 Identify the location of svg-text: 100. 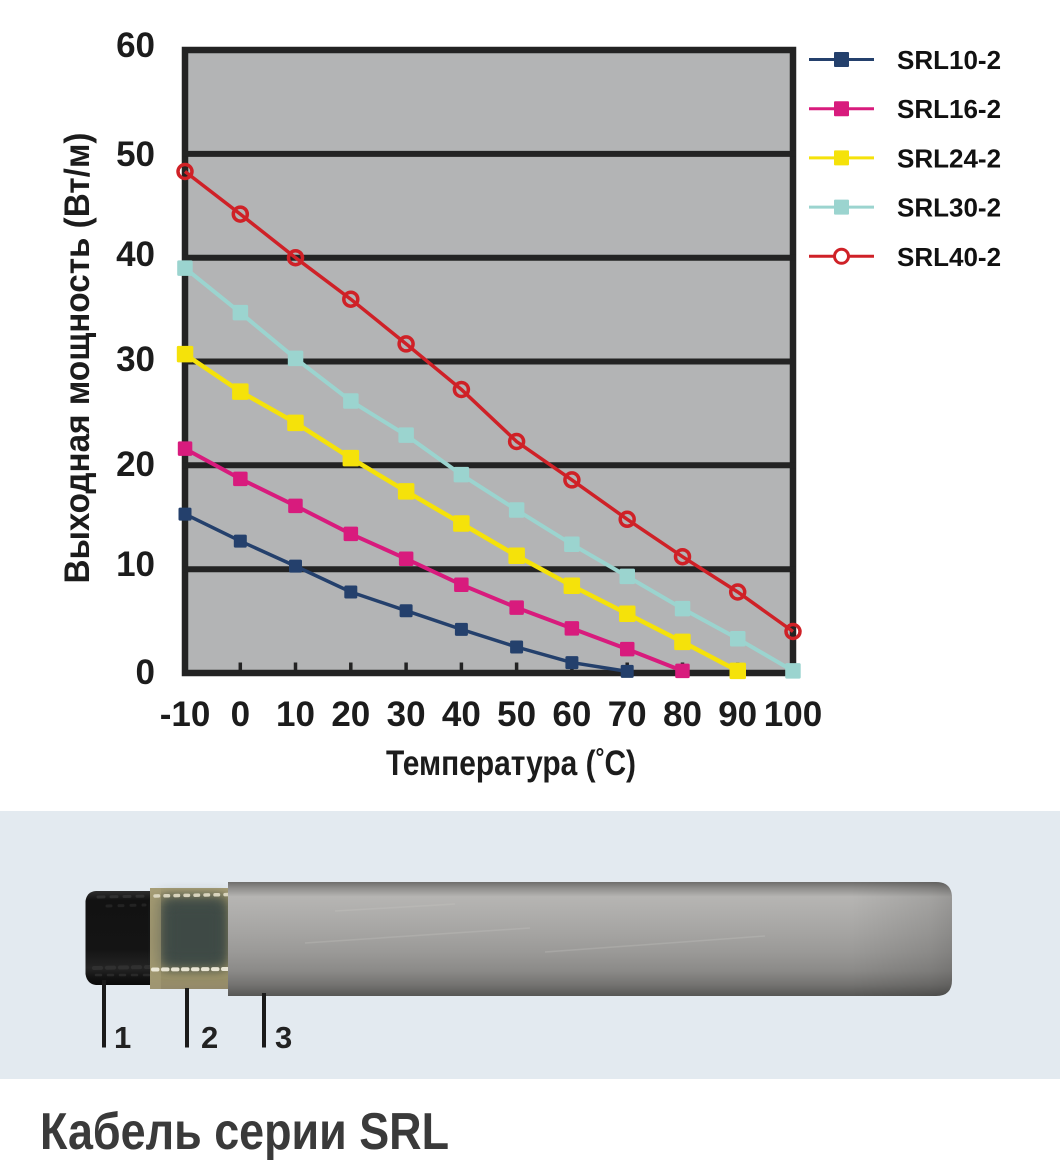
(793, 714).